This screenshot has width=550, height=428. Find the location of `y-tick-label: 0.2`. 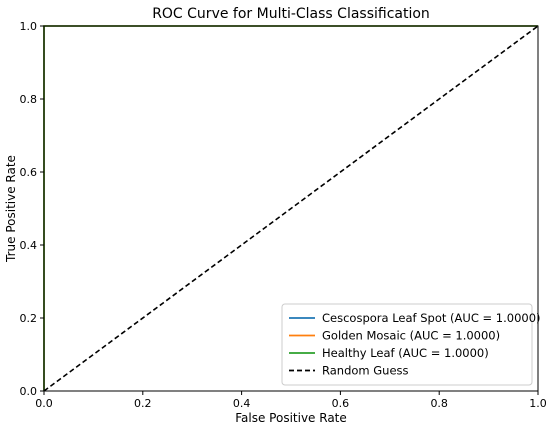

y-tick-label: 0.2 is located at coordinates (29, 318).